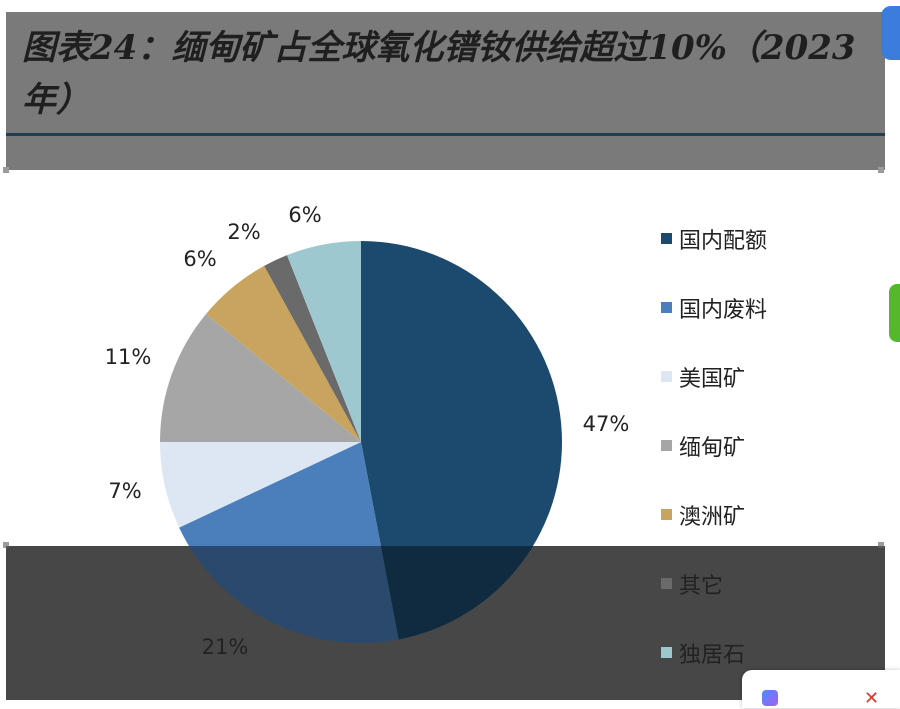  I want to click on legend-item: 美国矿, so click(714, 376).